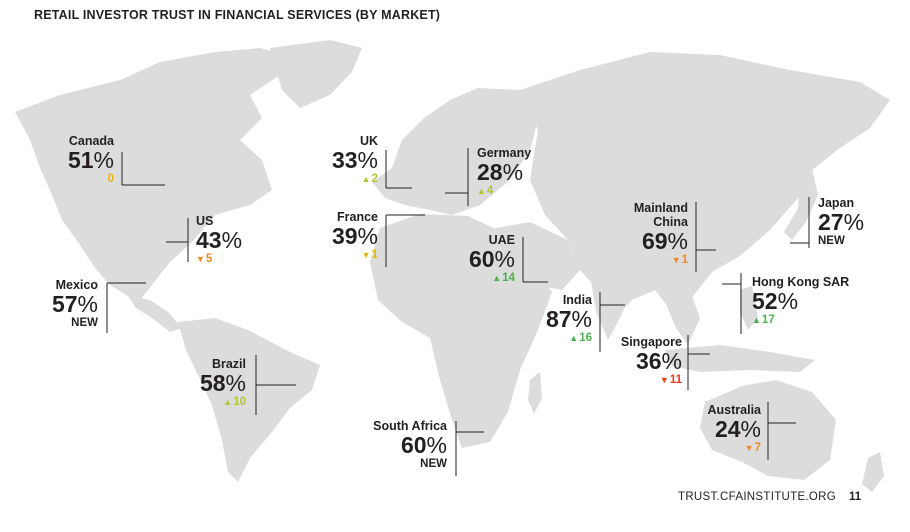  Describe the element at coordinates (397, 445) in the screenshot. I see `market-south-africa: South Africa 60% NEW` at that location.